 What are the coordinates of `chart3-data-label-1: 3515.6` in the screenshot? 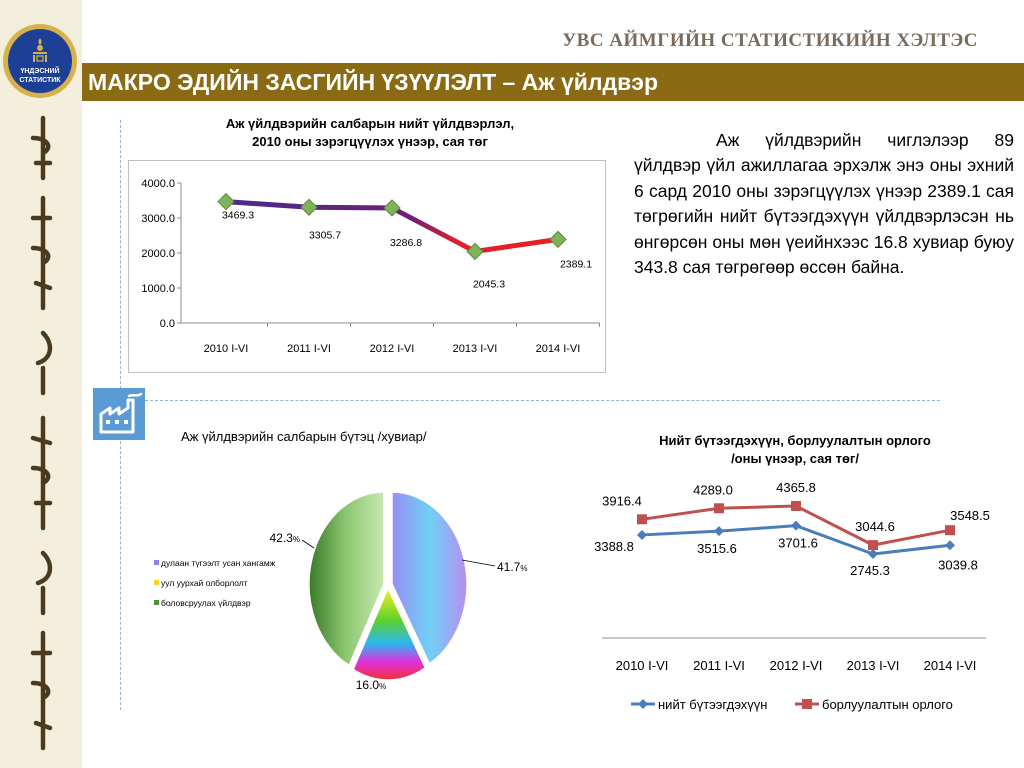 It's located at (717, 548).